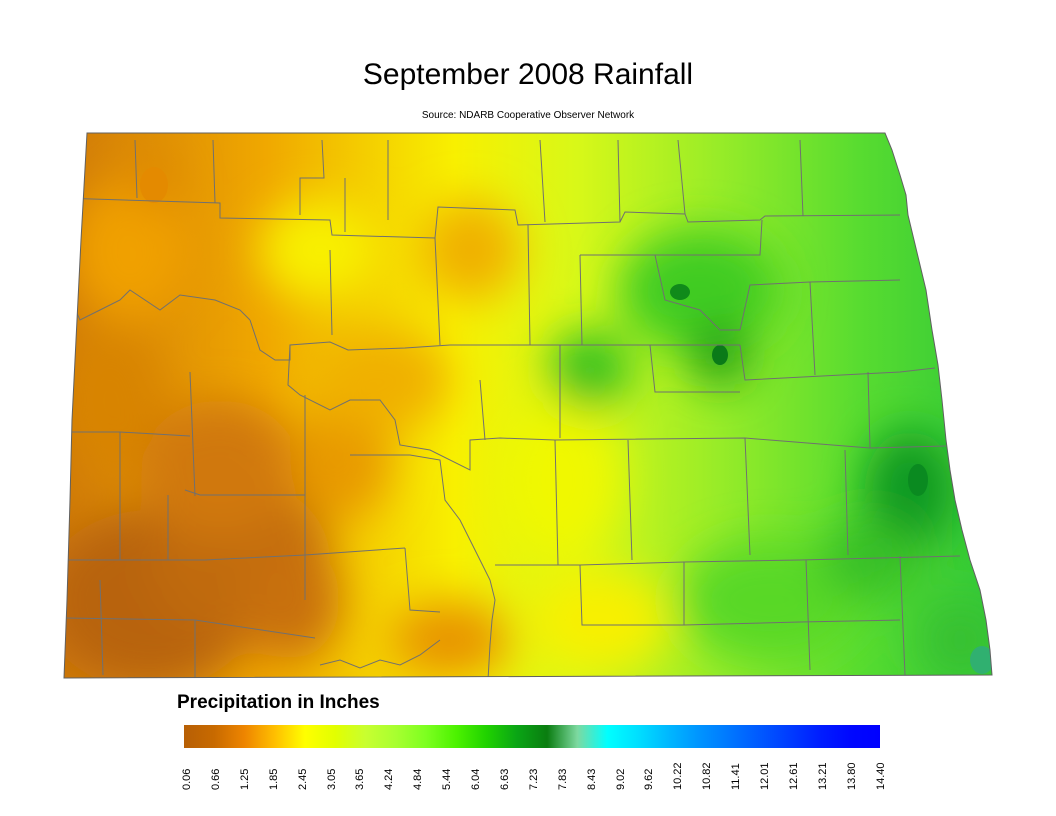  What do you see at coordinates (822, 776) in the screenshot?
I see `legend-tick-label: 13.21` at bounding box center [822, 776].